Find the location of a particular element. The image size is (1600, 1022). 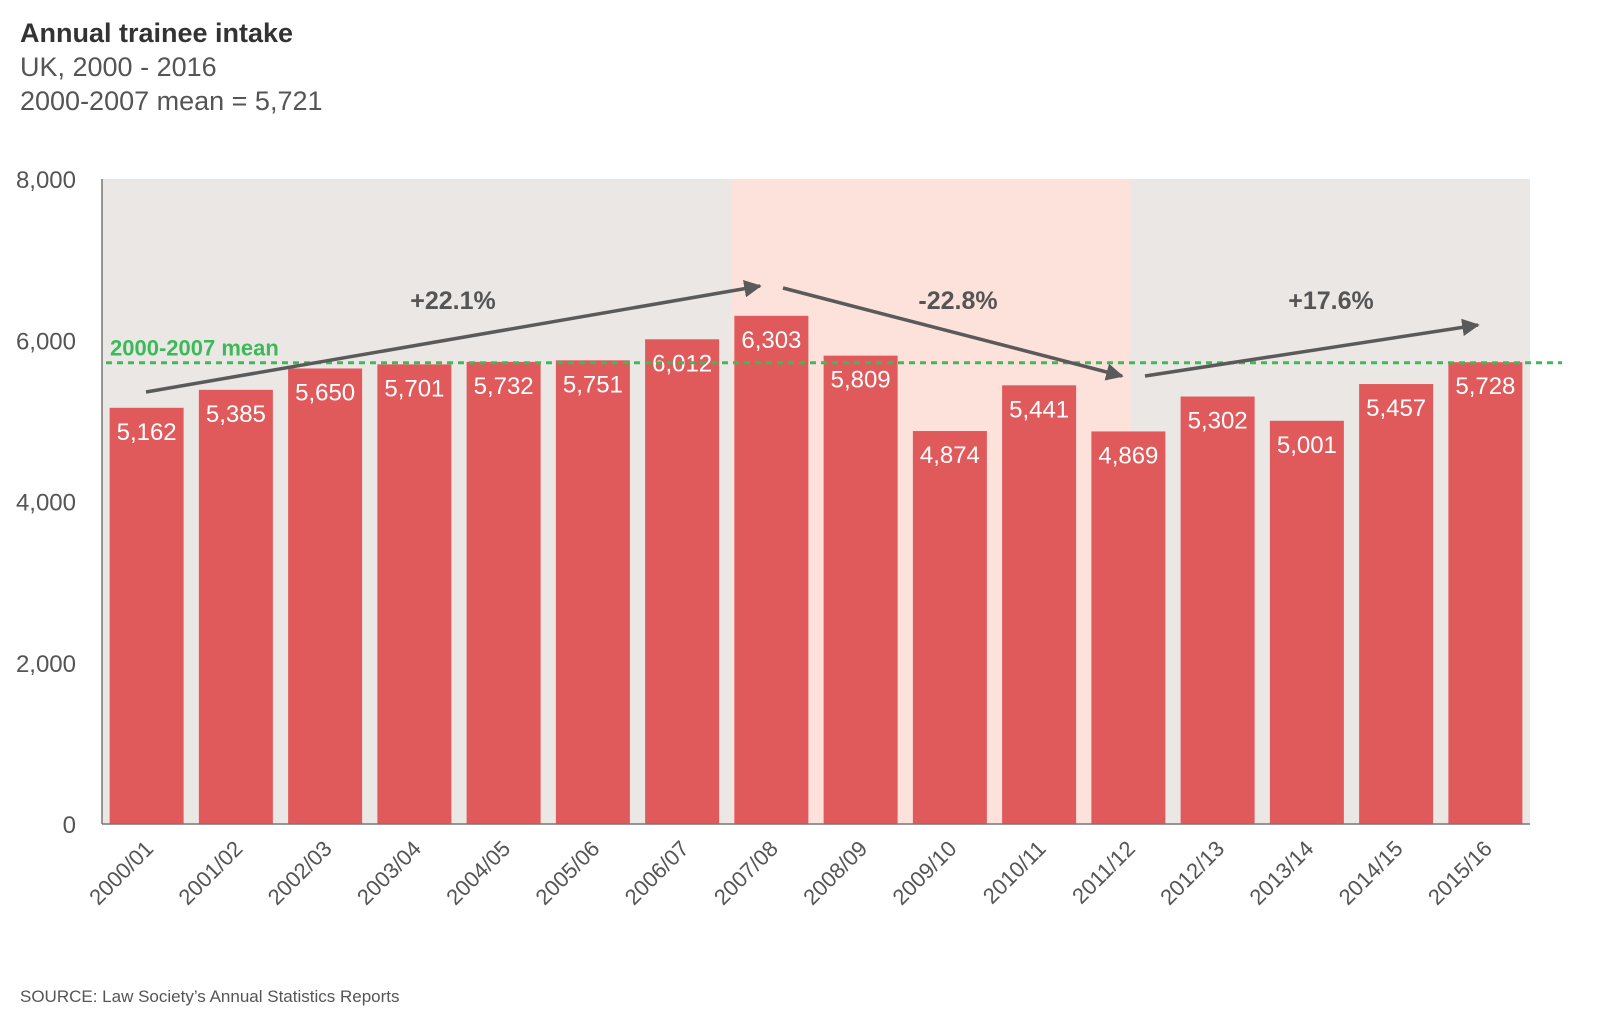

x-tick-label: 2014/15 is located at coordinates (1371, 873).